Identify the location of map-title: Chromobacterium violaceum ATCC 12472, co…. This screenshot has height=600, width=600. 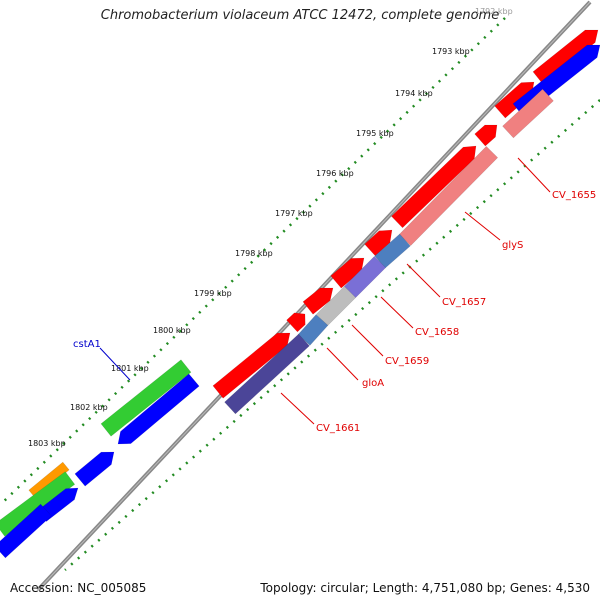
(300, 15).